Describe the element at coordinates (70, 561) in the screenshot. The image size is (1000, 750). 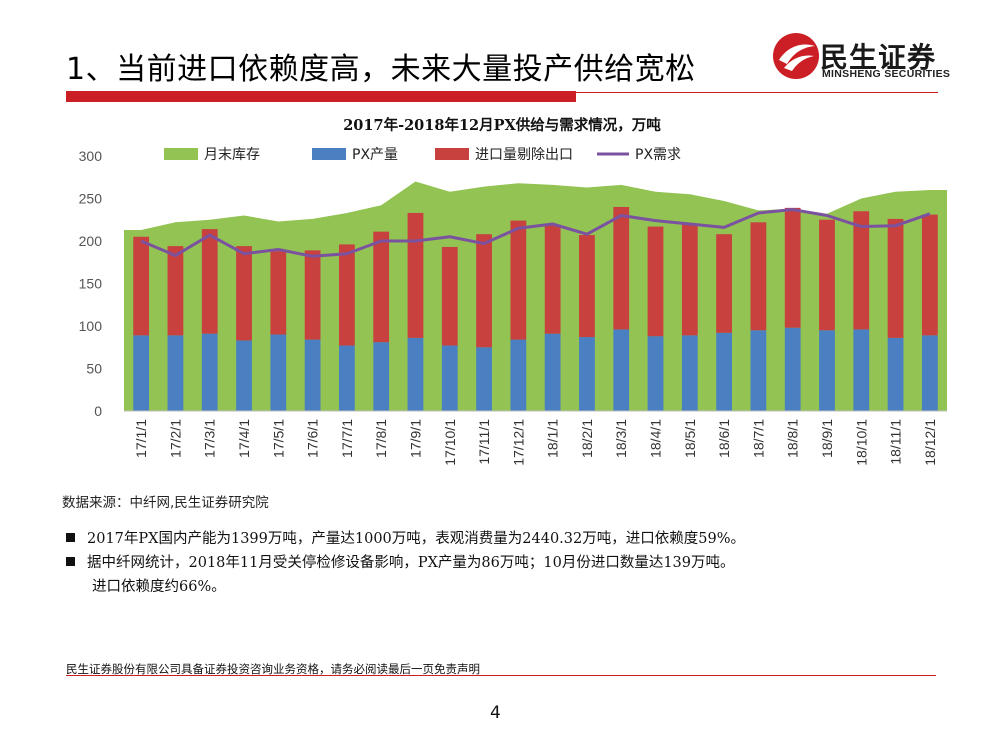
I see `bullet-square-icon` at that location.